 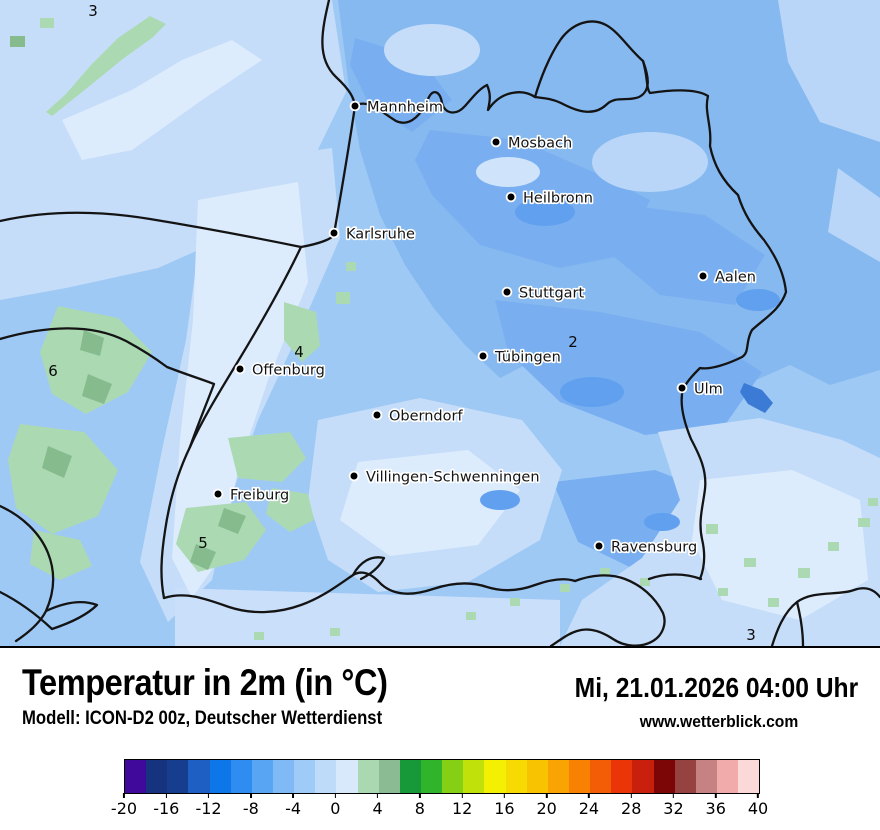 I want to click on valid-datetime: Mi, 21.01.2026 04:00 Uhr, so click(x=716, y=687).